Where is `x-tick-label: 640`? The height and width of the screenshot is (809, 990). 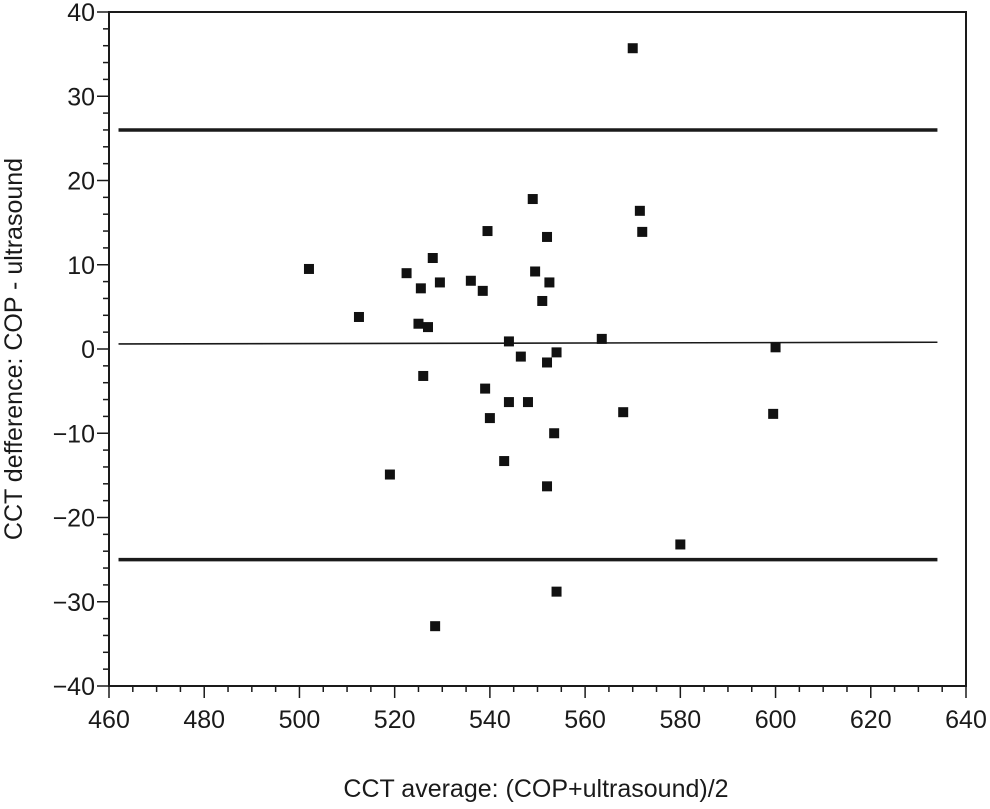
x-tick-label: 640 is located at coordinates (966, 720).